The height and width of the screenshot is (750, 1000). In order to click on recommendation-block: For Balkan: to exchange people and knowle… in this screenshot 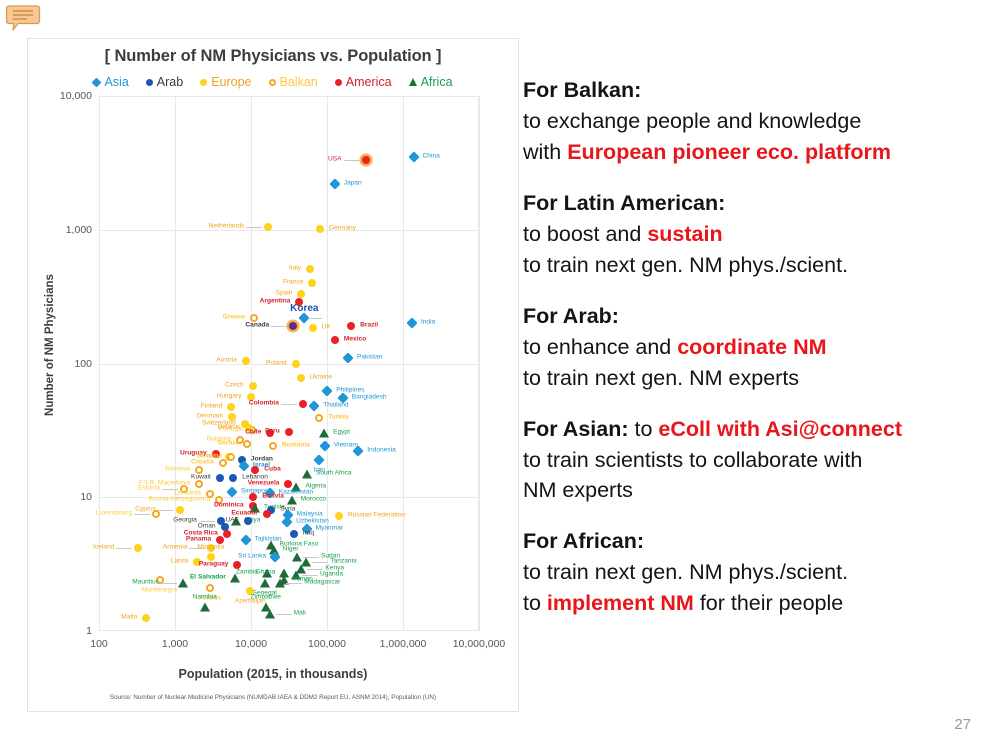, I will do `click(758, 121)`.